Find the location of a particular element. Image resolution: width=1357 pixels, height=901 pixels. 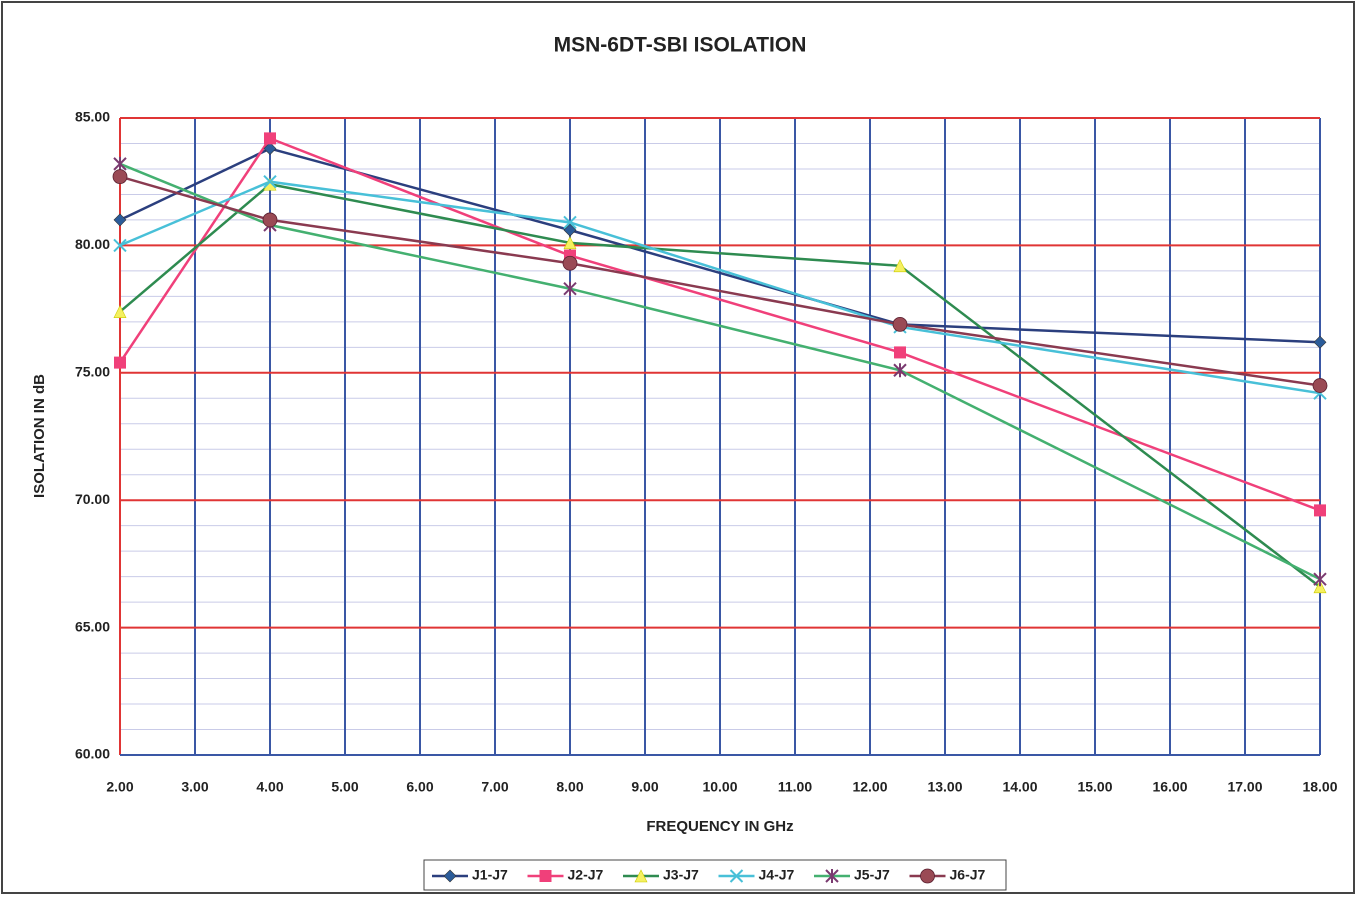

legend-label: J1-J7 is located at coordinates (490, 875).